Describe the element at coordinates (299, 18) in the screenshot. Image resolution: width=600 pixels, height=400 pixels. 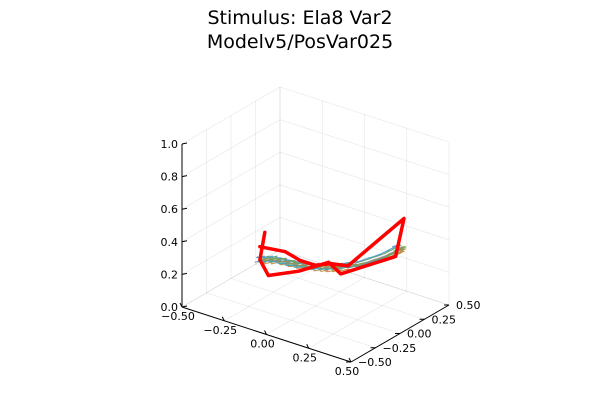
I see `chart-title: Stimulus: Ela8 Var2` at that location.